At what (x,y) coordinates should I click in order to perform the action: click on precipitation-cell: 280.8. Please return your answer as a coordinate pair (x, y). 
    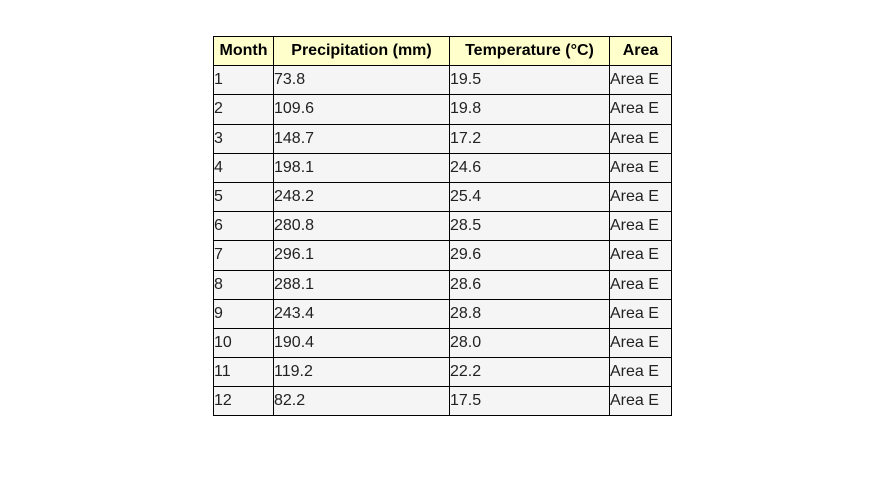
    Looking at the image, I should click on (361, 226).